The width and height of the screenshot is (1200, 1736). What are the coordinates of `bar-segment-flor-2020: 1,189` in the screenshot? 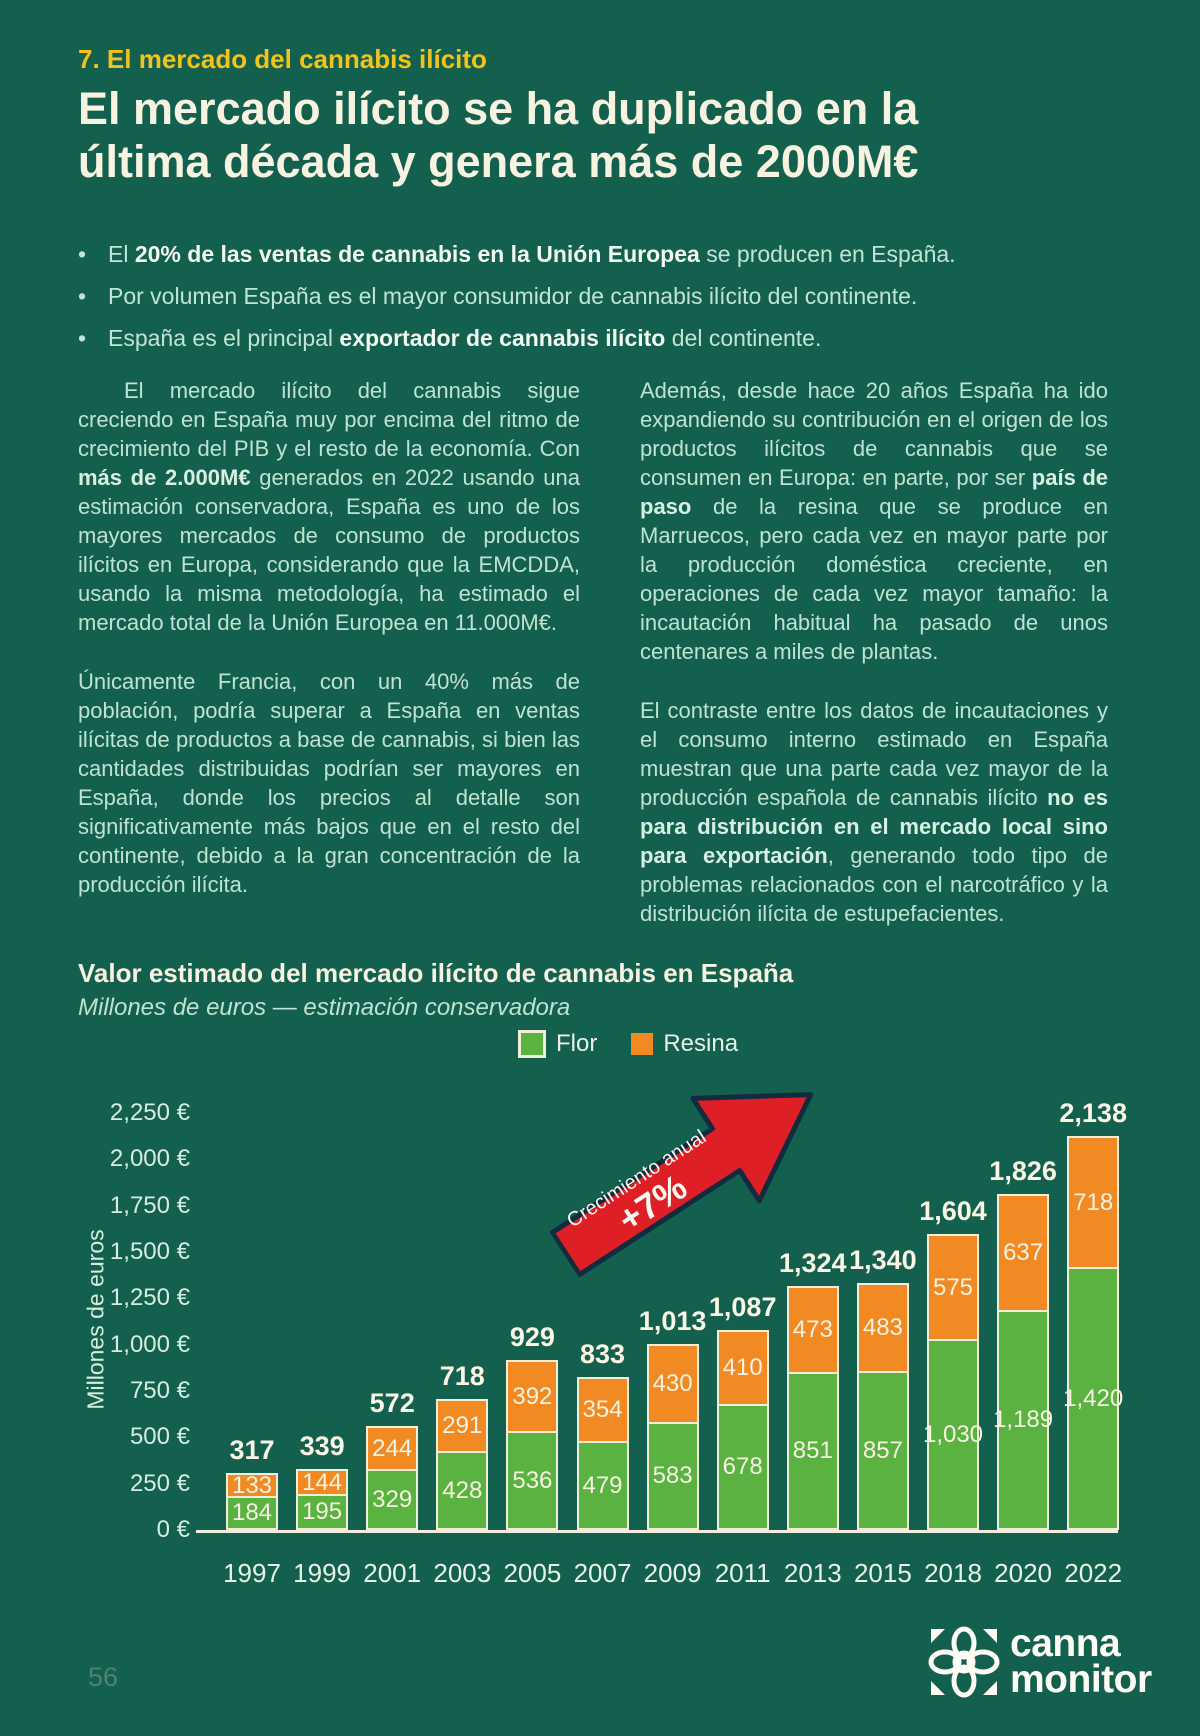 It's located at (1023, 1420).